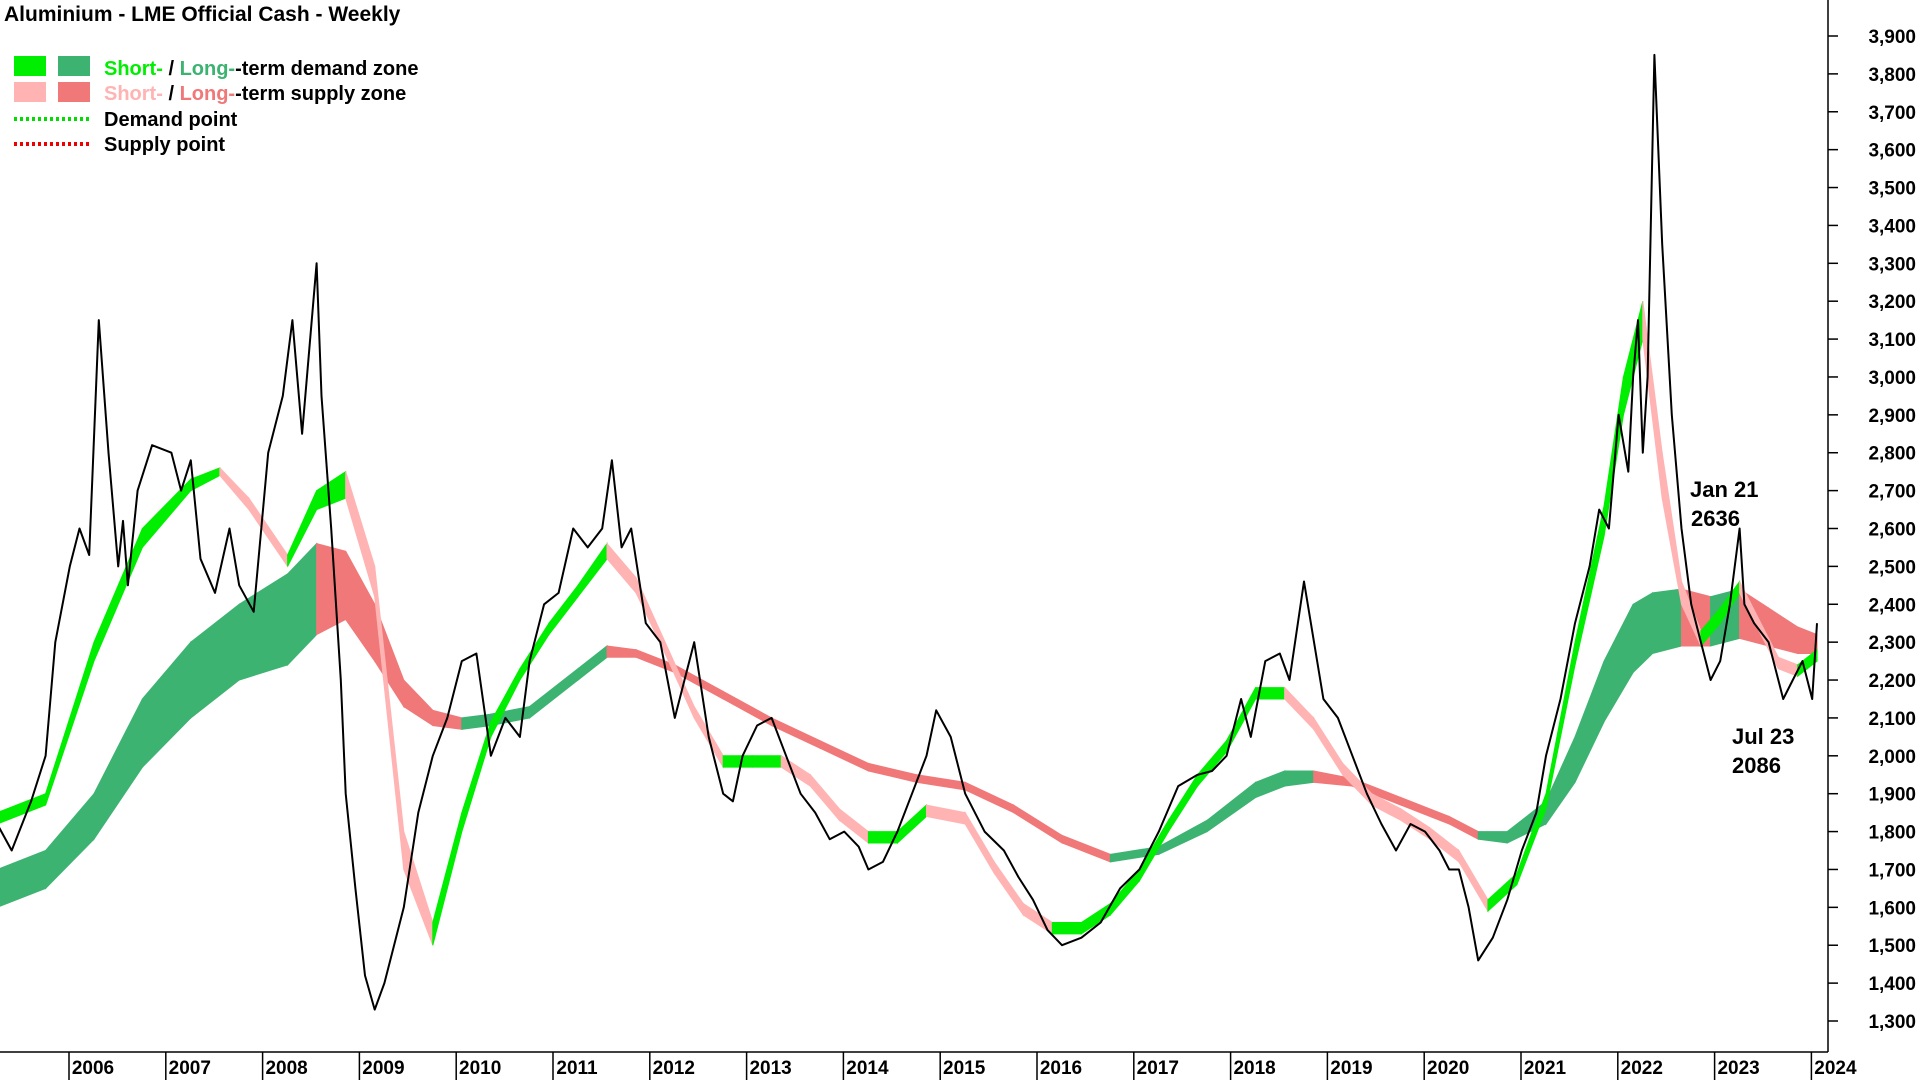  I want to click on x-tick-label: 2022, so click(1642, 1068).